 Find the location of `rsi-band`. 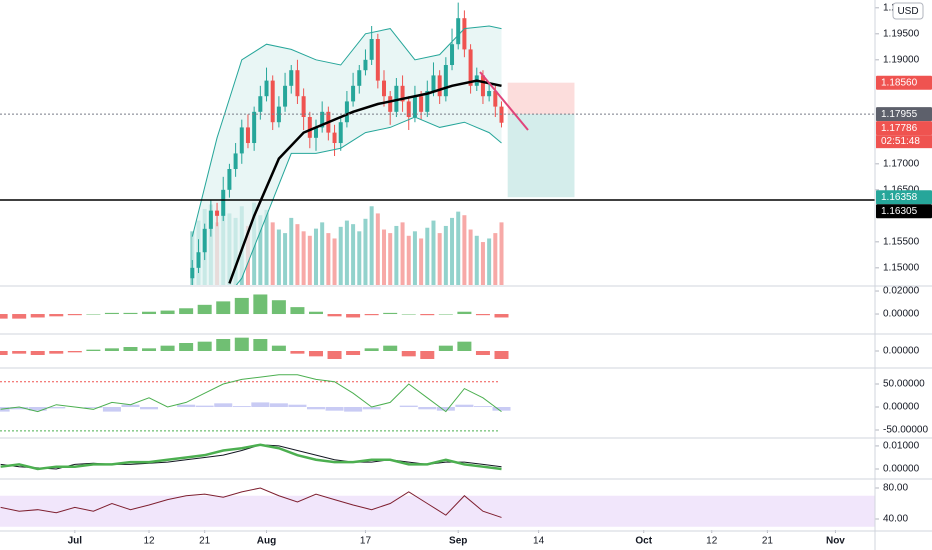

rsi-band is located at coordinates (437, 511).